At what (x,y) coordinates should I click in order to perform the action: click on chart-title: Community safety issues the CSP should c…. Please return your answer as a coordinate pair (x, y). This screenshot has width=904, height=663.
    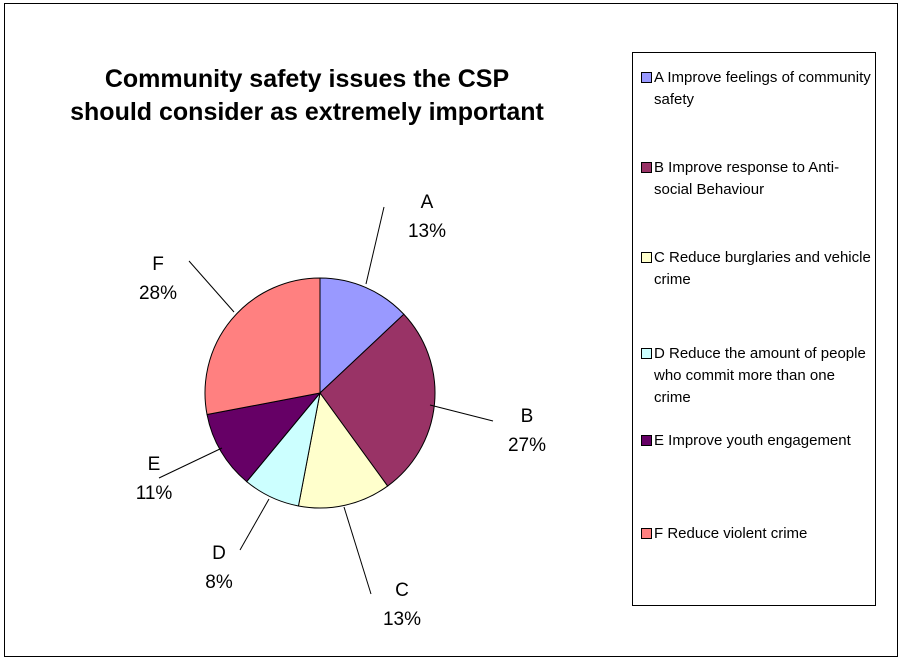
    Looking at the image, I should click on (307, 96).